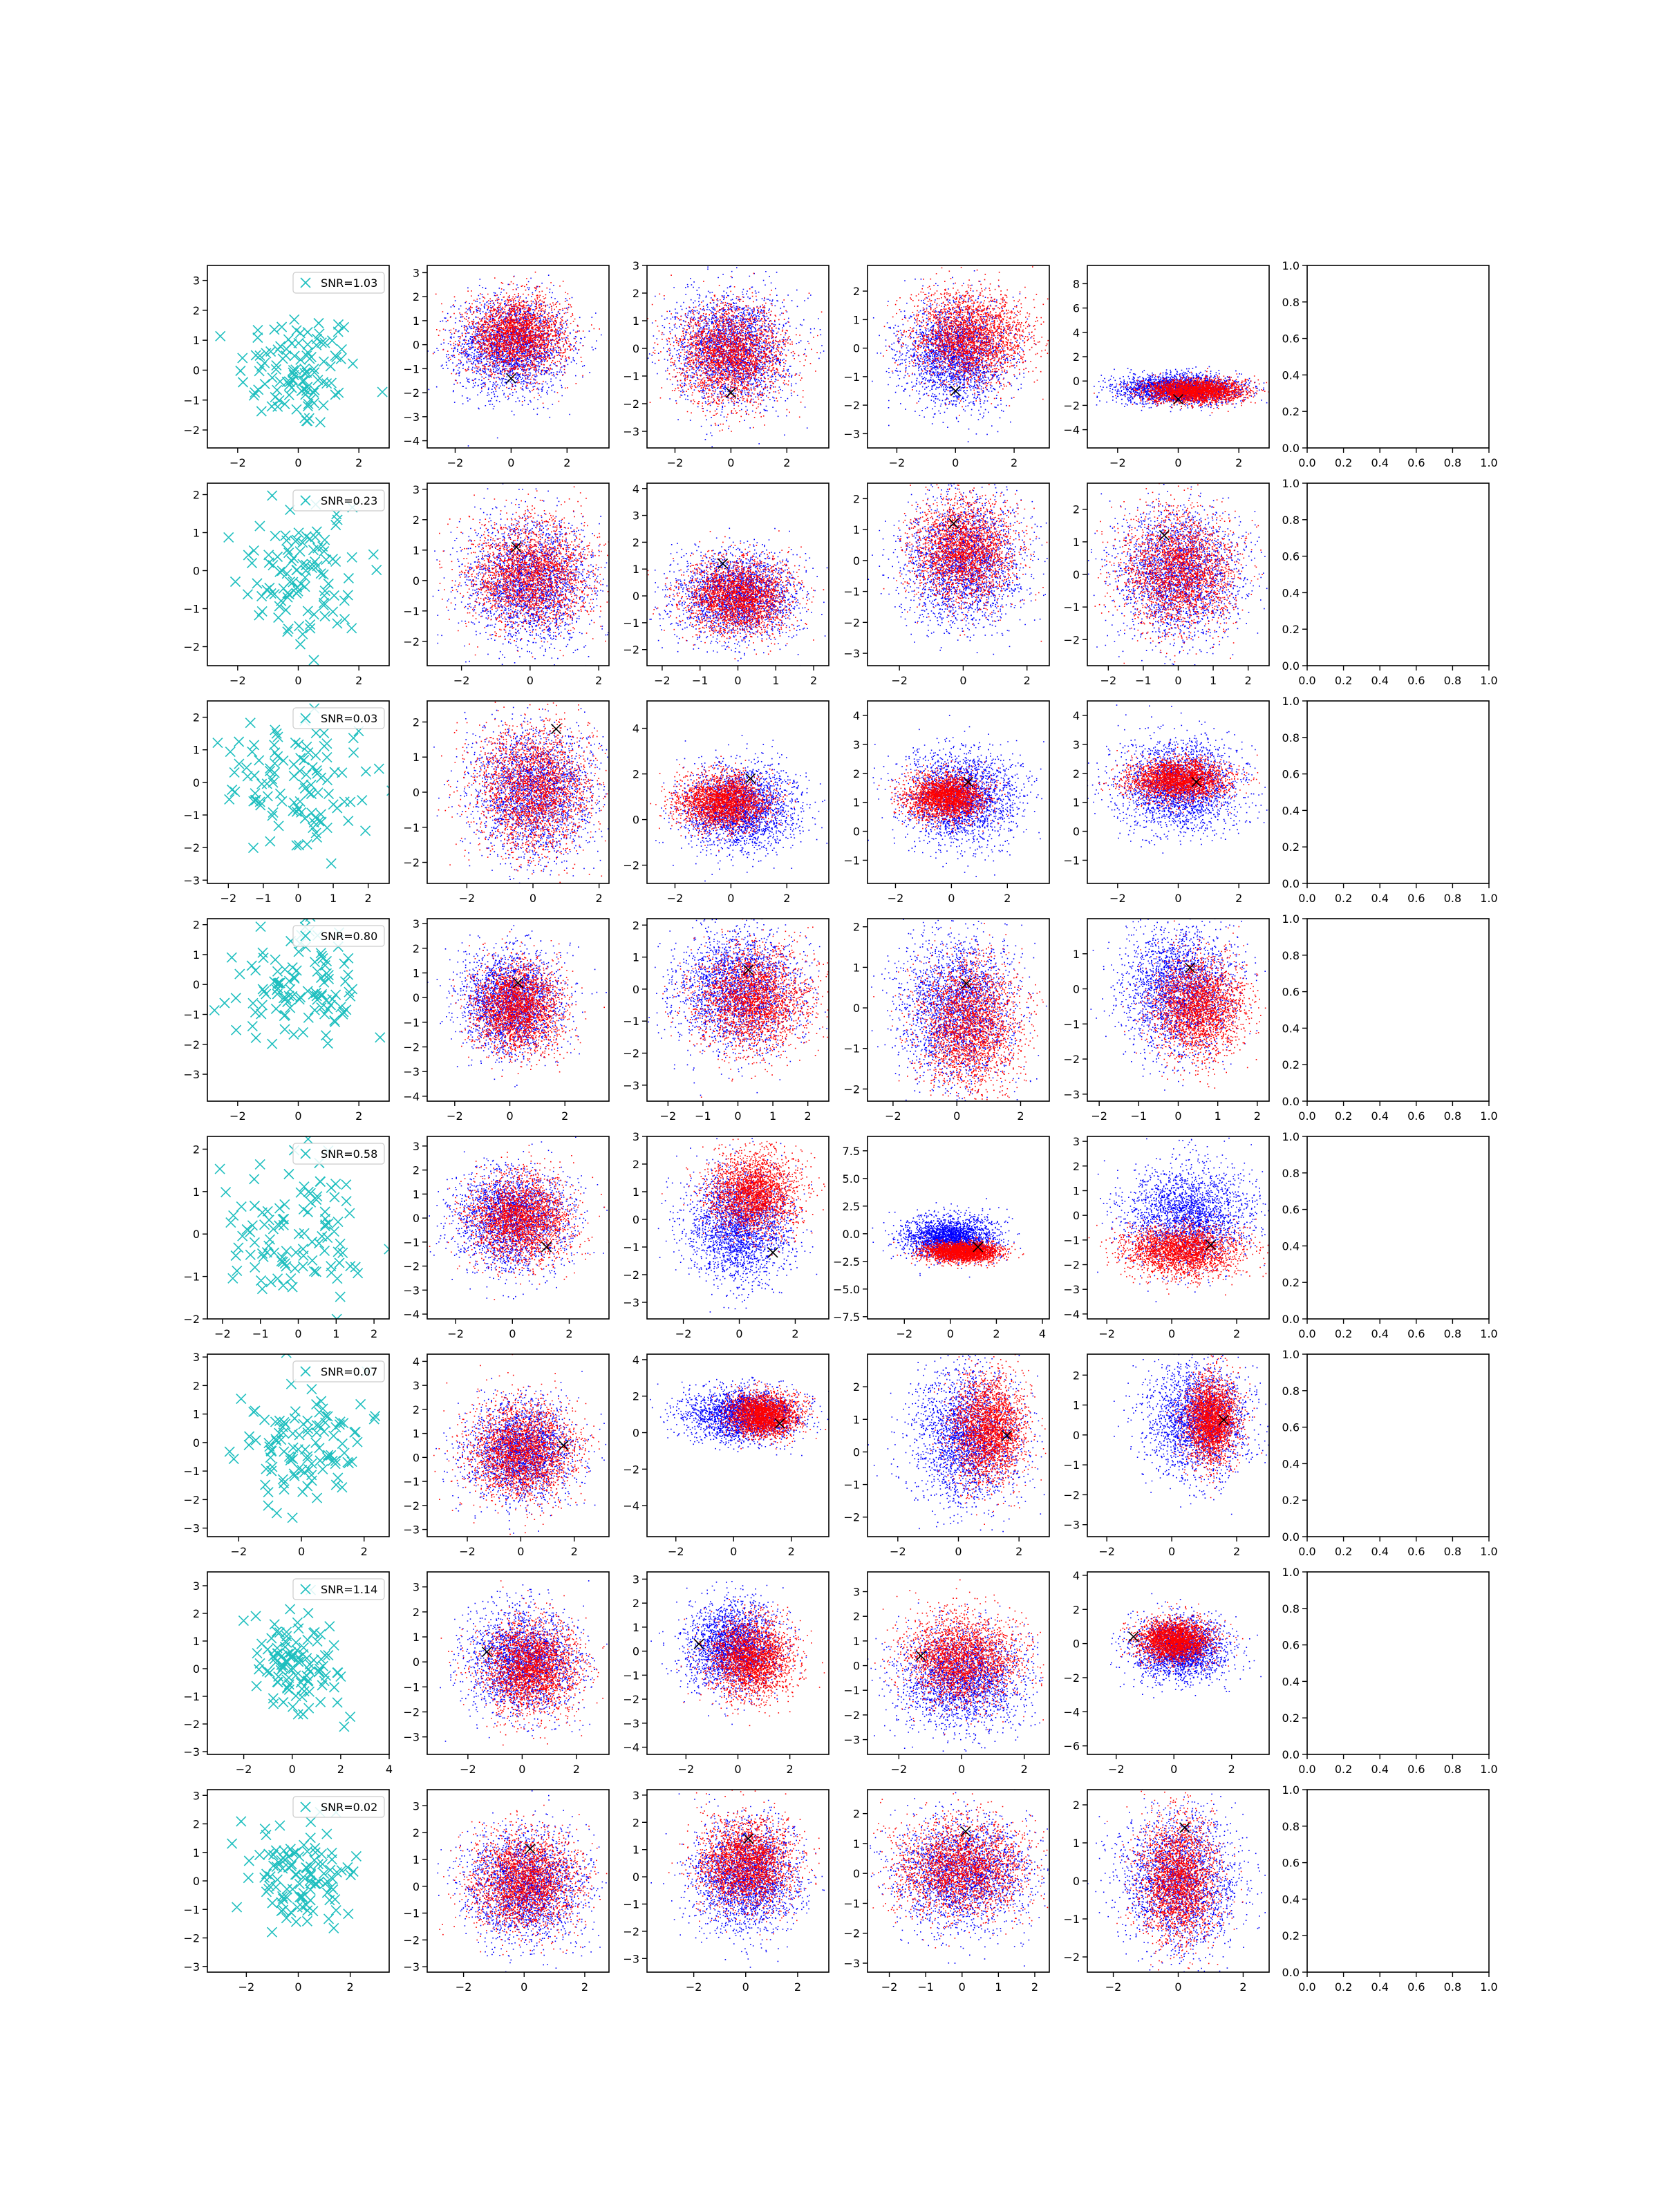 This screenshot has height=2212, width=1659. What do you see at coordinates (349, 936) in the screenshot?
I see `legend-label: SNR=0.80` at bounding box center [349, 936].